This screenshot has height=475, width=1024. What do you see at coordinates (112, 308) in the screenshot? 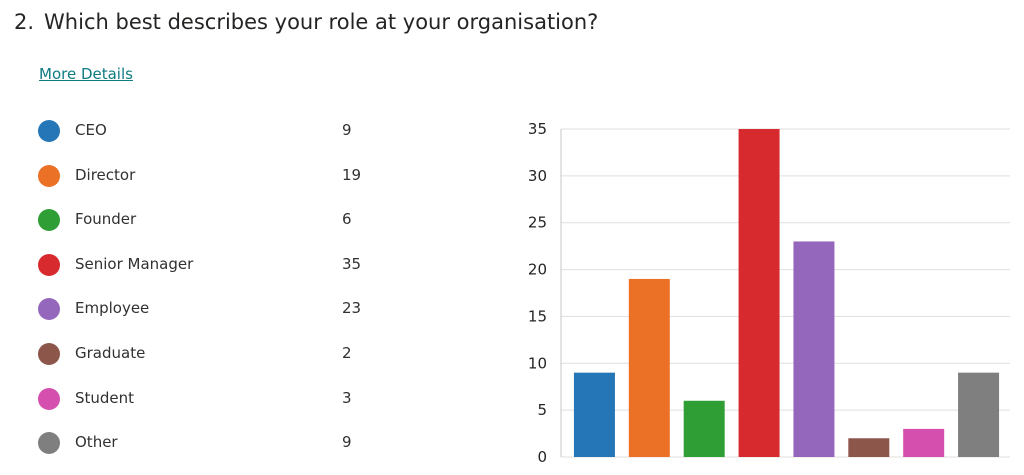
I see `legend-label: Employee` at bounding box center [112, 308].